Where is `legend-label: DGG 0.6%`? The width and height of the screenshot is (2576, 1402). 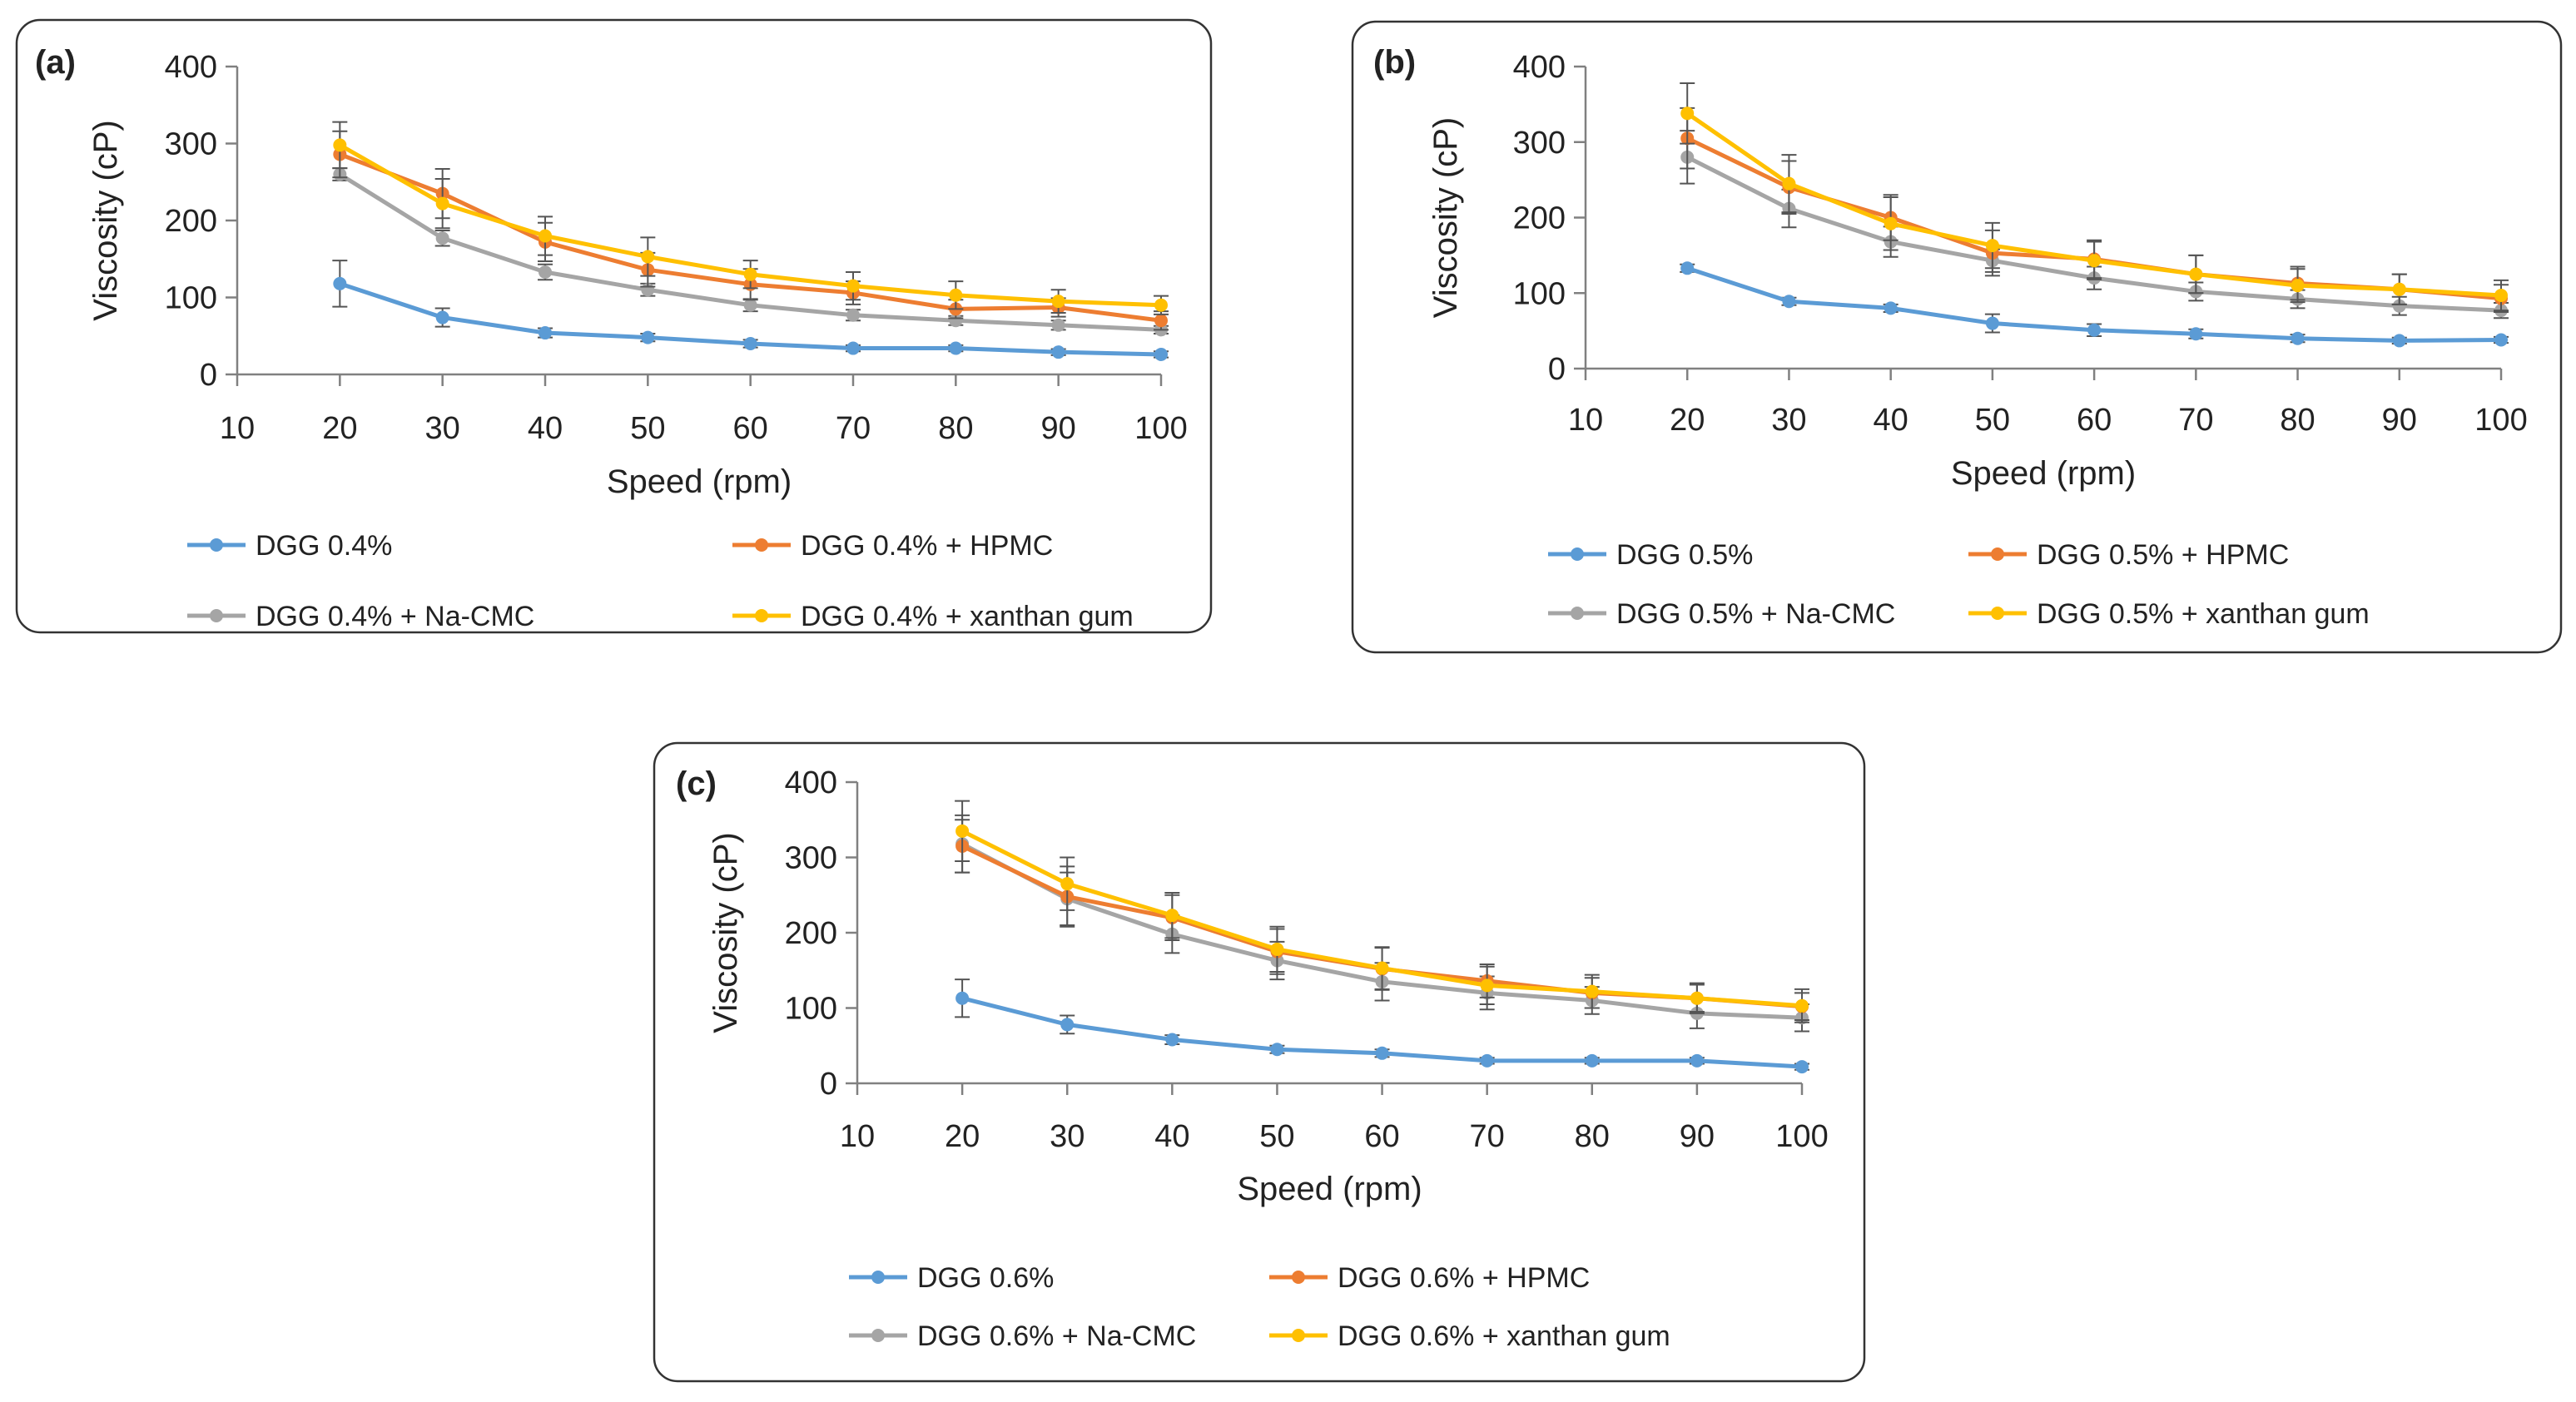
legend-label: DGG 0.6% is located at coordinates (986, 1278).